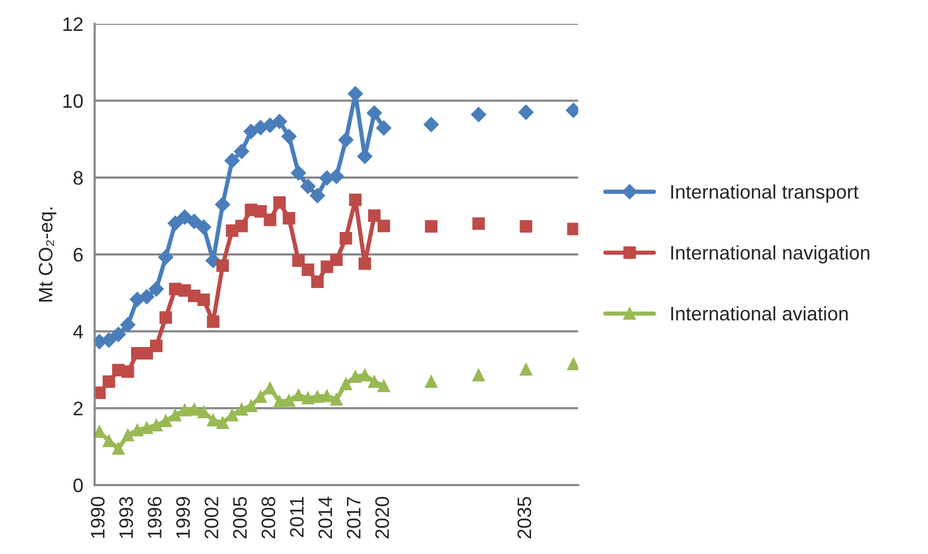  I want to click on y-tick-label: 10, so click(73, 101).